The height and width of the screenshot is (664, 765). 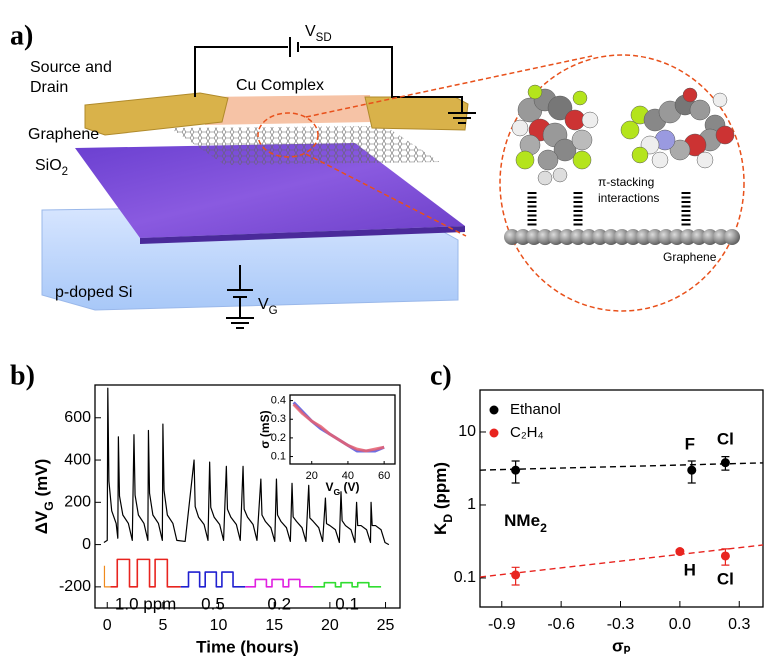 What do you see at coordinates (41, 480) in the screenshot?
I see `text-part: (mV)` at bounding box center [41, 480].